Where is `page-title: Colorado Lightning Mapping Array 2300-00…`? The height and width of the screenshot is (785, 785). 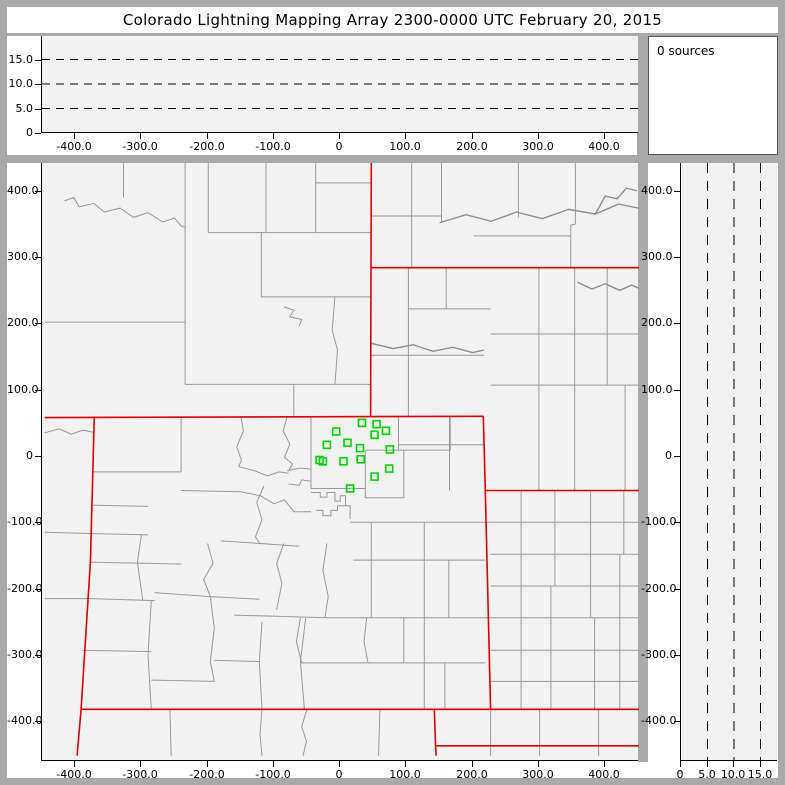 page-title: Colorado Lightning Mapping Array 2300-00… is located at coordinates (392, 20).